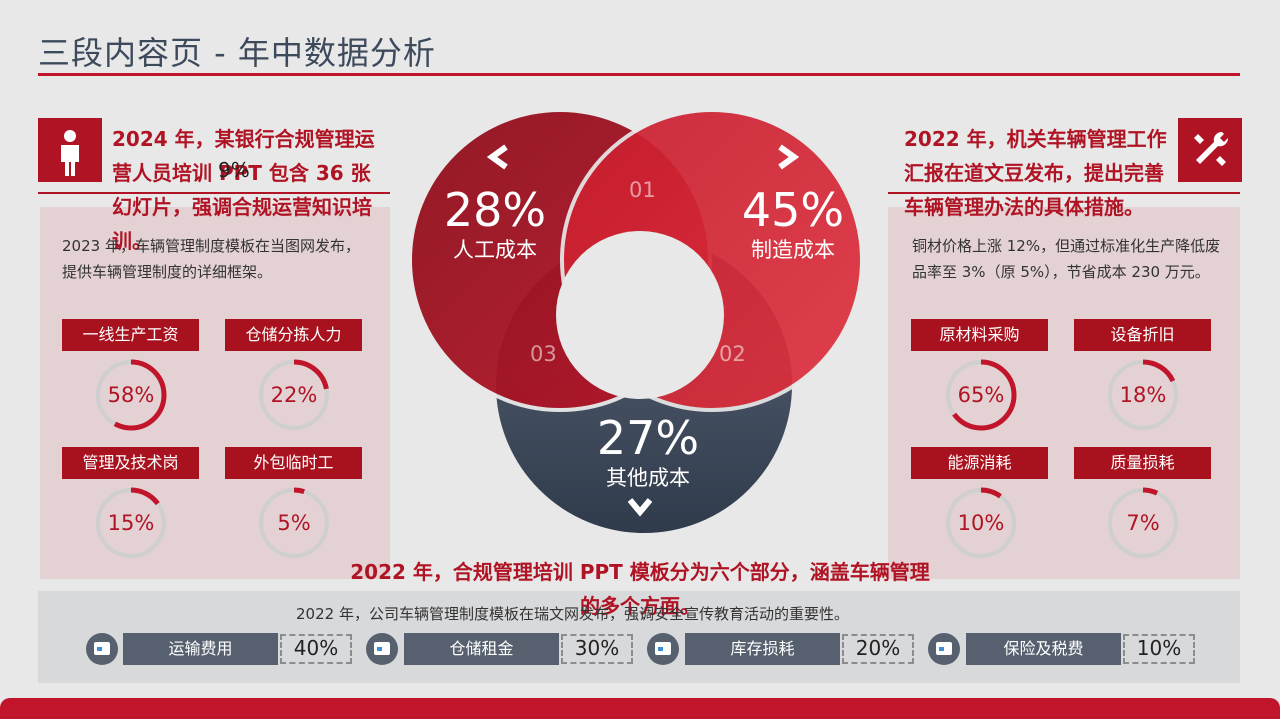 Image resolution: width=1280 pixels, height=719 pixels. I want to click on left-ring-value-0: 58%, so click(131, 395).